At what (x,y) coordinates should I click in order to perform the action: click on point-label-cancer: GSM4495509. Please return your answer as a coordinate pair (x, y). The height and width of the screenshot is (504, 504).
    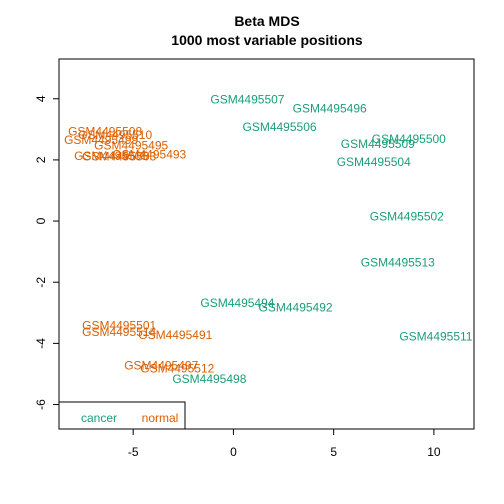
    Looking at the image, I should click on (378, 144).